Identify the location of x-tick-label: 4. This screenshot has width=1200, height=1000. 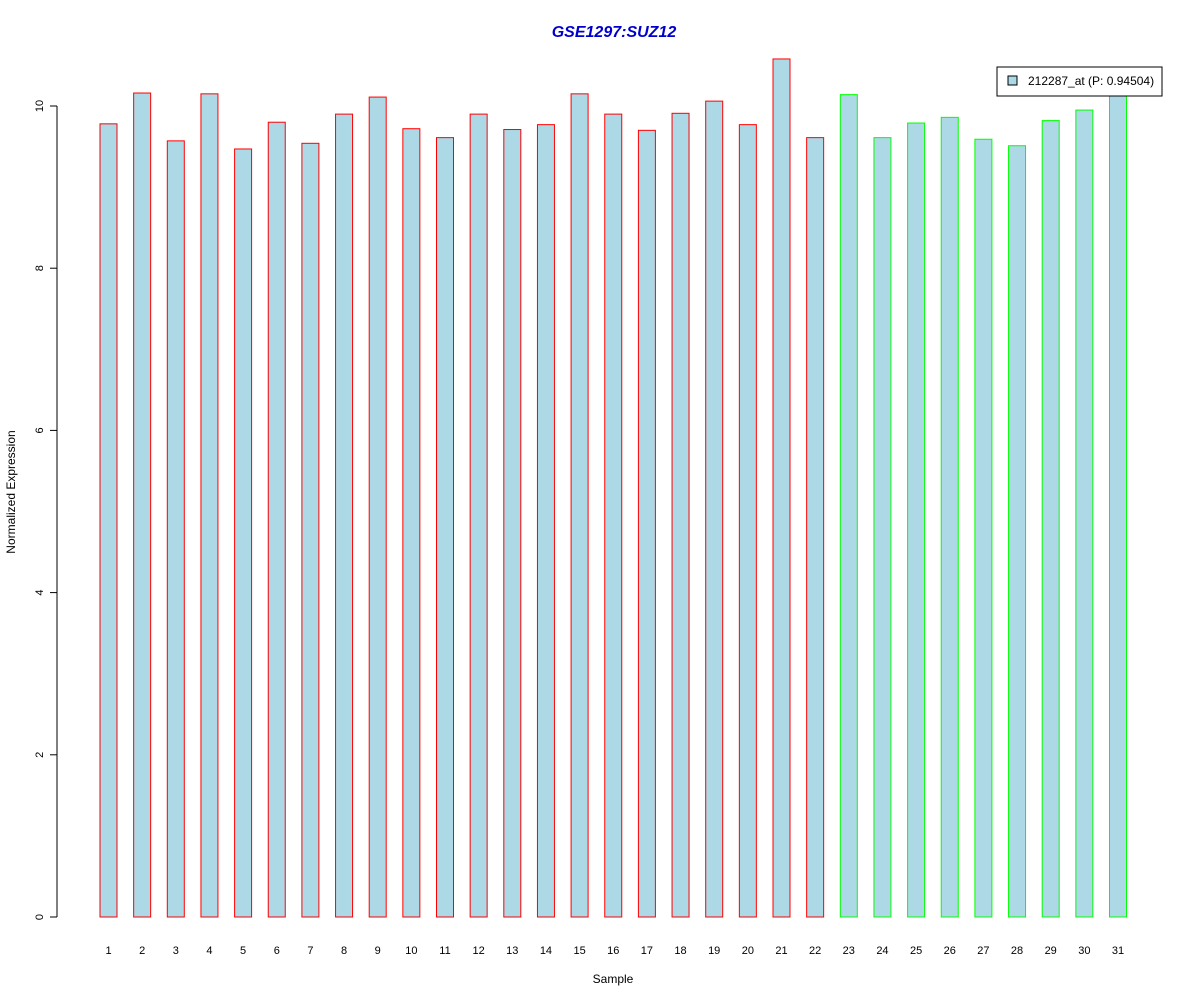
(209, 951).